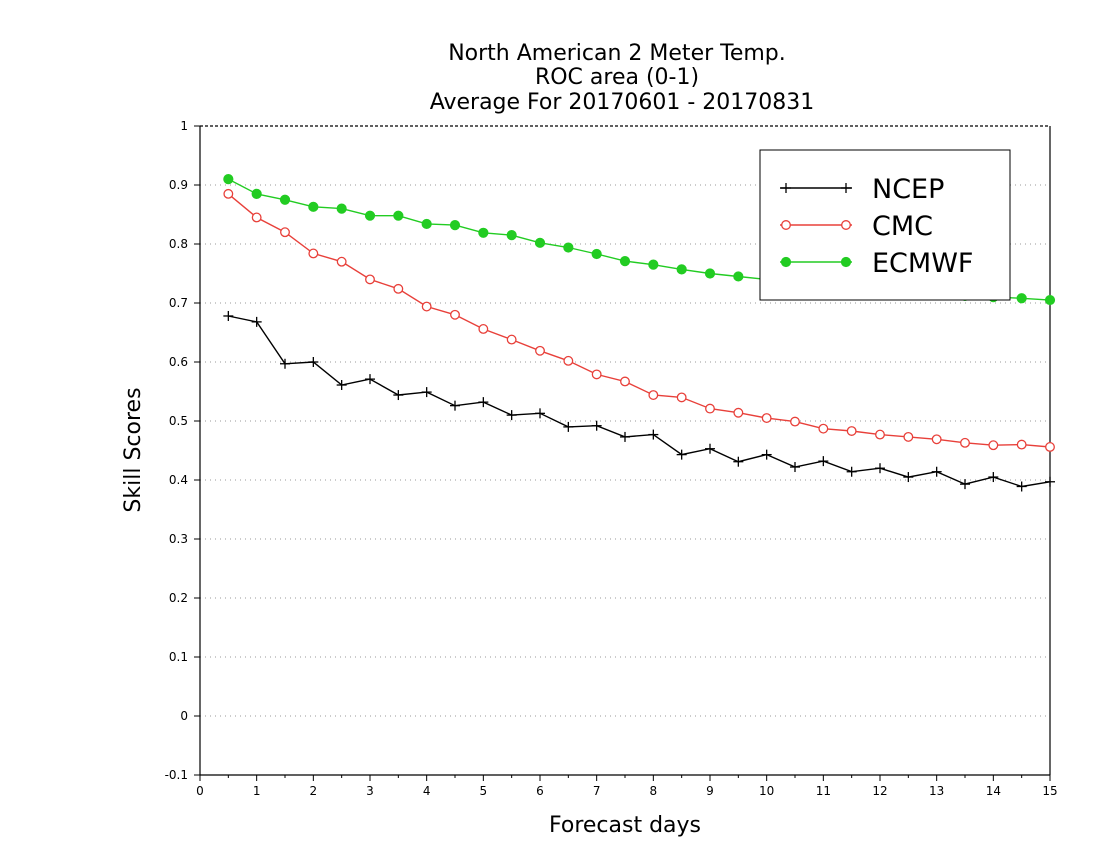 The width and height of the screenshot is (1100, 855). Describe the element at coordinates (178, 657) in the screenshot. I see `y-tick-label: 0.1` at that location.